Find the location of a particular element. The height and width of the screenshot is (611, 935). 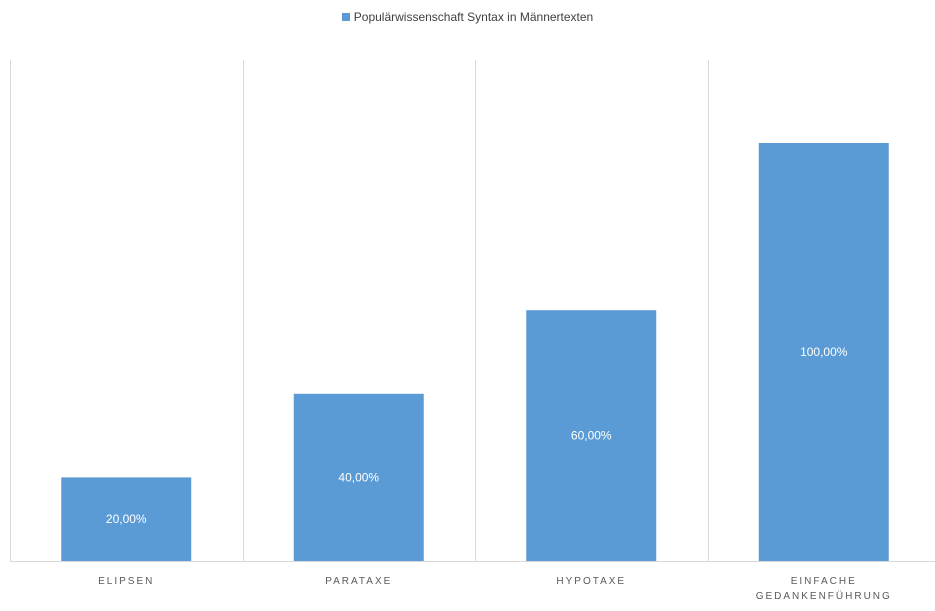

category-label: HYPOTAXE is located at coordinates (591, 581).